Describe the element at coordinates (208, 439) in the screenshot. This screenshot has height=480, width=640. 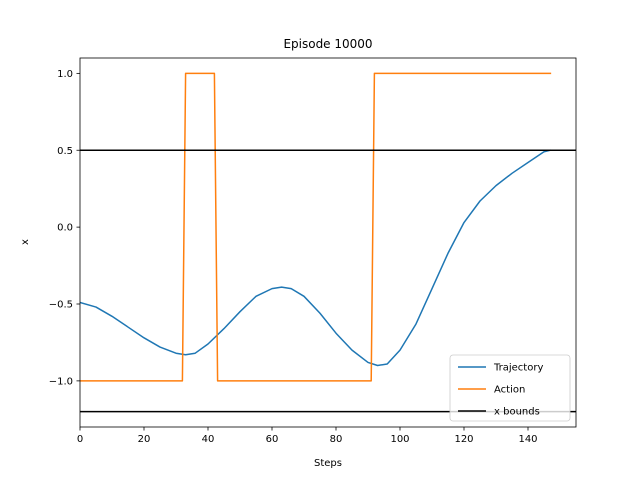
I see `x-tick-label: 40` at that location.